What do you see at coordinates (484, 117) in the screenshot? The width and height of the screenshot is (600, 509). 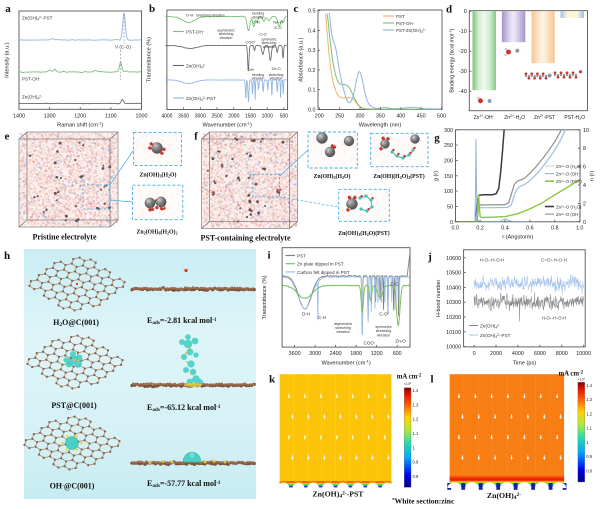 I see `svg-text: Zn2+-OH-` at bounding box center [484, 117].